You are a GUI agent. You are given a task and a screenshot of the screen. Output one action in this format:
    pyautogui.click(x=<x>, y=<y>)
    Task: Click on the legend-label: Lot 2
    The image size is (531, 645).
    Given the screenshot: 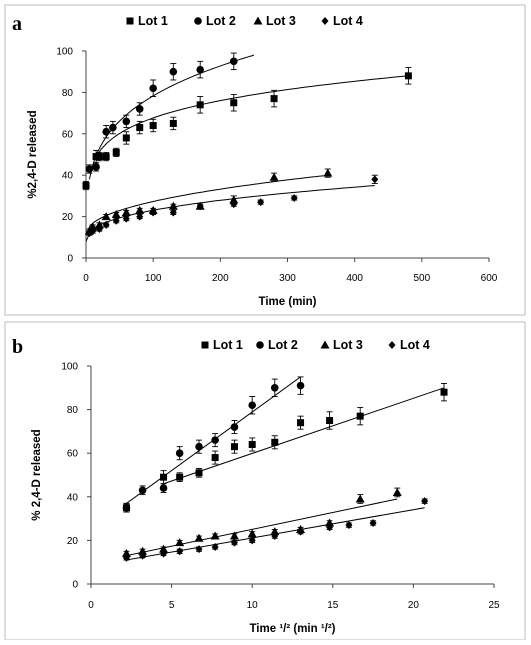 What is the action you would take?
    pyautogui.click(x=283, y=345)
    